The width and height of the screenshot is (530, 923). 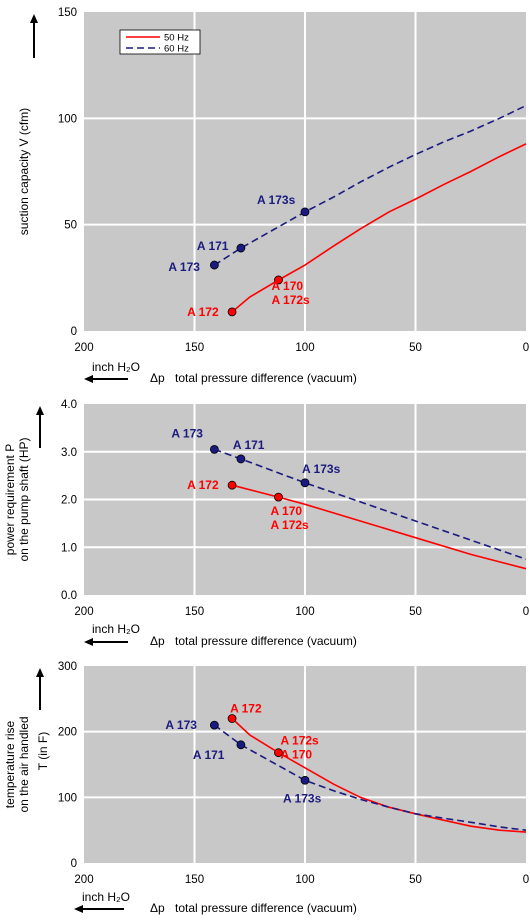 I want to click on y-axis-title: on the pump shaft (HP), so click(x=24, y=499).